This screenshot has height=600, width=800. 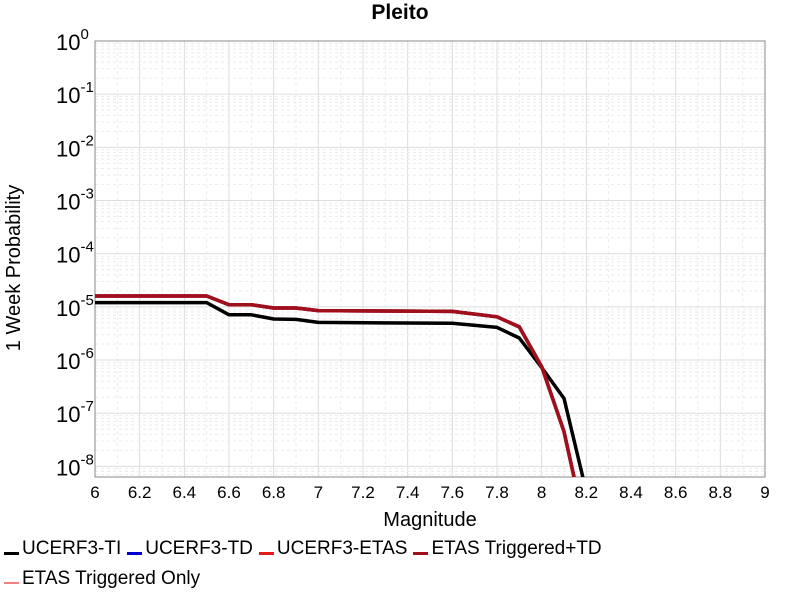 I want to click on legend-label: UCERF3-ETAS, so click(x=342, y=548).